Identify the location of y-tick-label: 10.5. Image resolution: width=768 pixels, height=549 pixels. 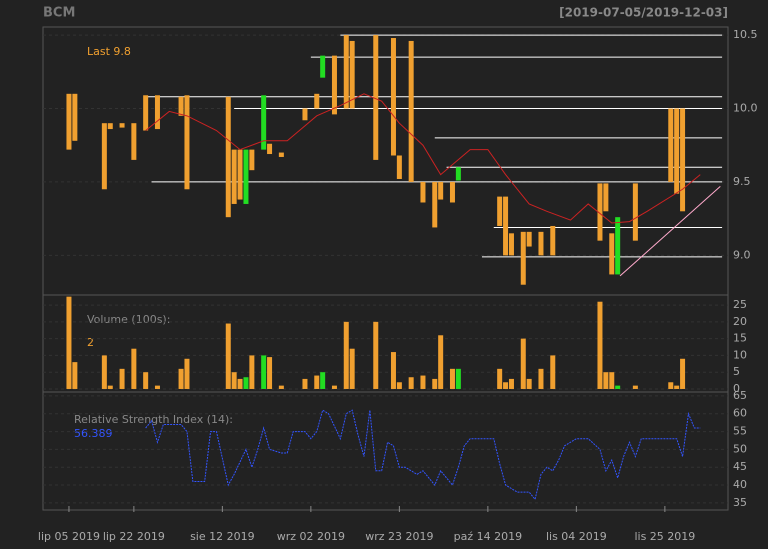
(745, 34).